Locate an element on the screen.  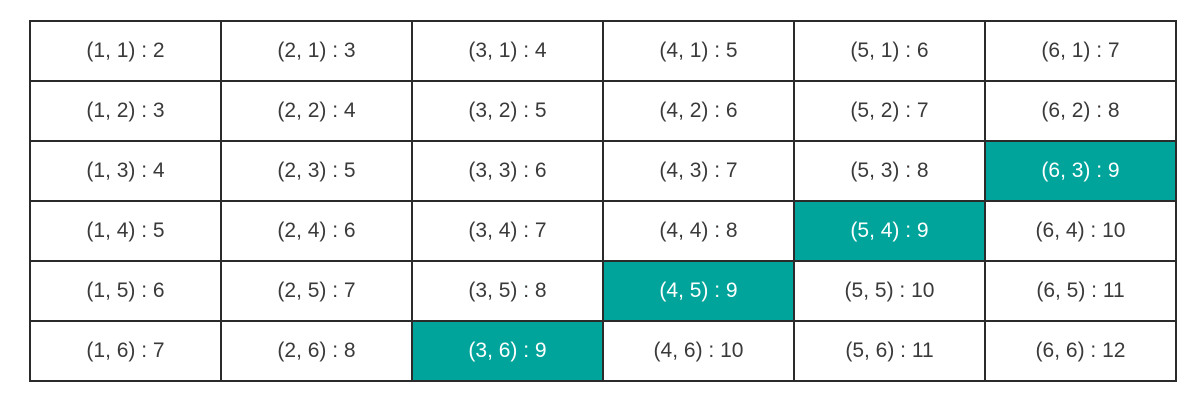
grid-cell: (3, 5) : 8 is located at coordinates (507, 291).